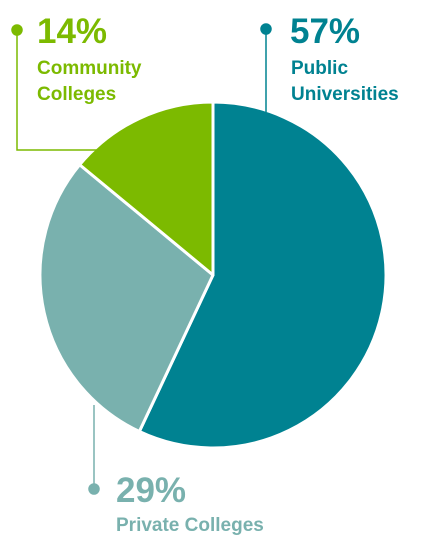  Describe the element at coordinates (266, 67) in the screenshot. I see `leader-public-universities` at that location.